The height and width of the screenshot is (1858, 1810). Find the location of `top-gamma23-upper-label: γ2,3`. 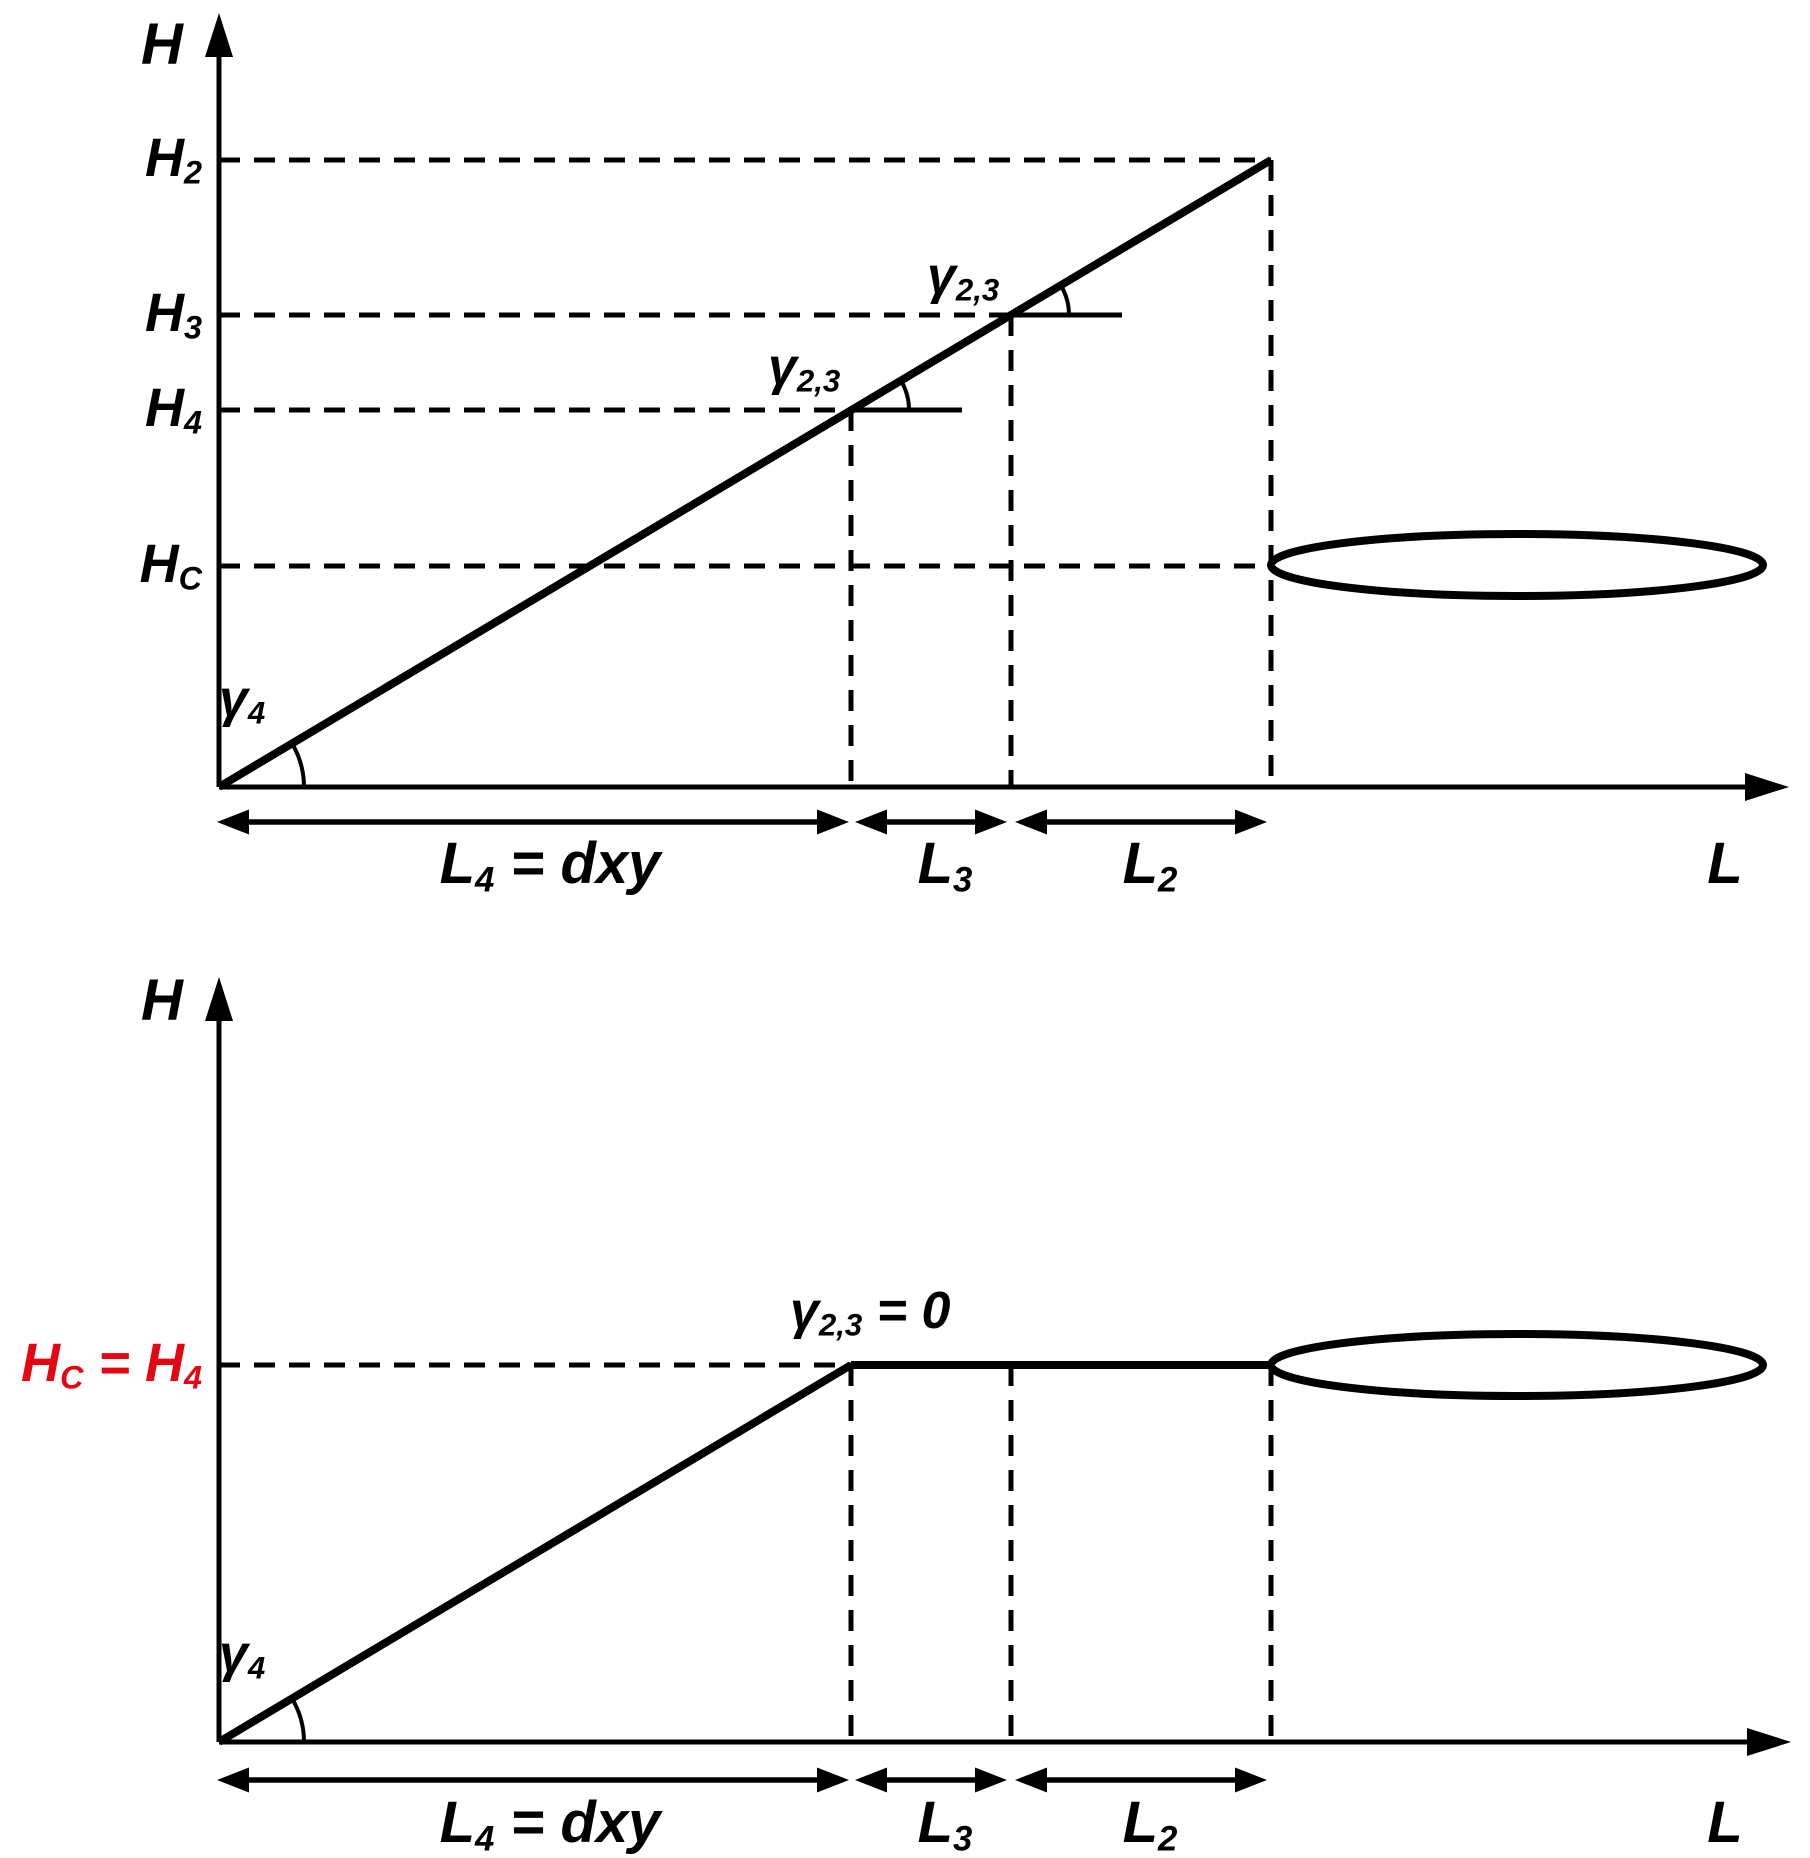

top-gamma23-upper-label: γ2,3 is located at coordinates (963, 277).